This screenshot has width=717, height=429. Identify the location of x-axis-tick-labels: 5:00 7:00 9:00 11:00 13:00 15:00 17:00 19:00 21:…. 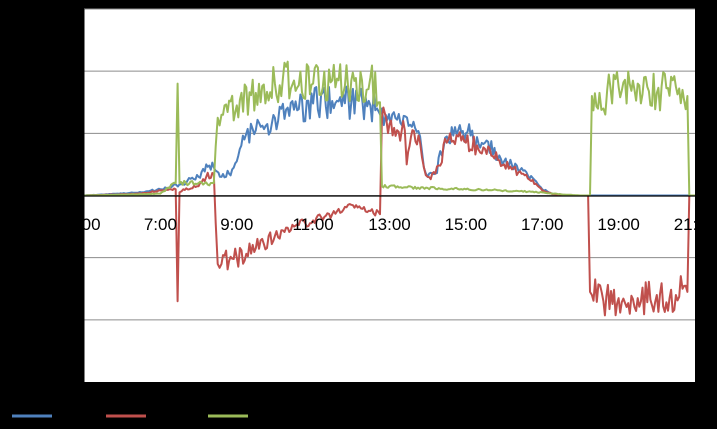
(391, 224).